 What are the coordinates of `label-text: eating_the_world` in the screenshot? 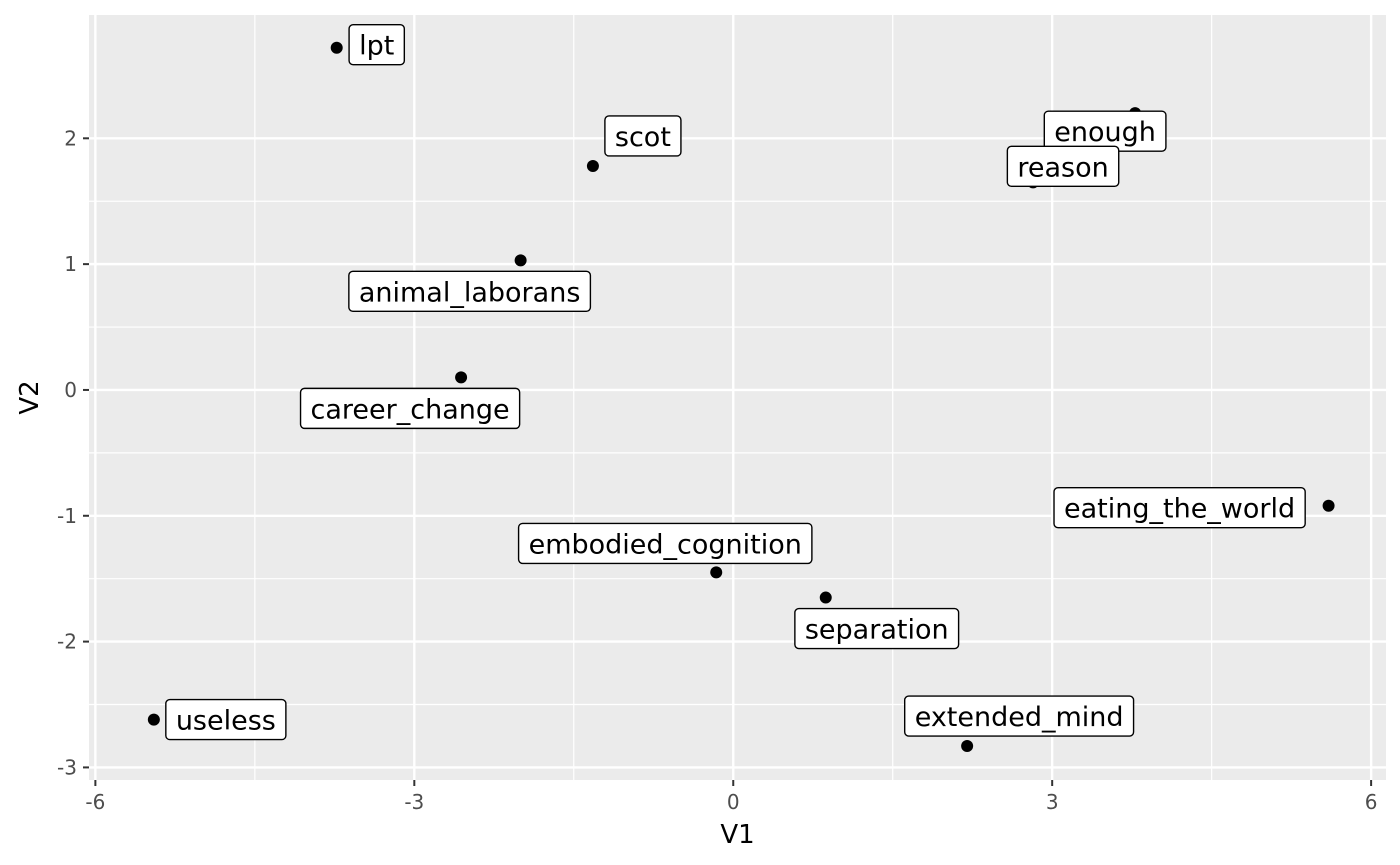 It's located at (1179, 509).